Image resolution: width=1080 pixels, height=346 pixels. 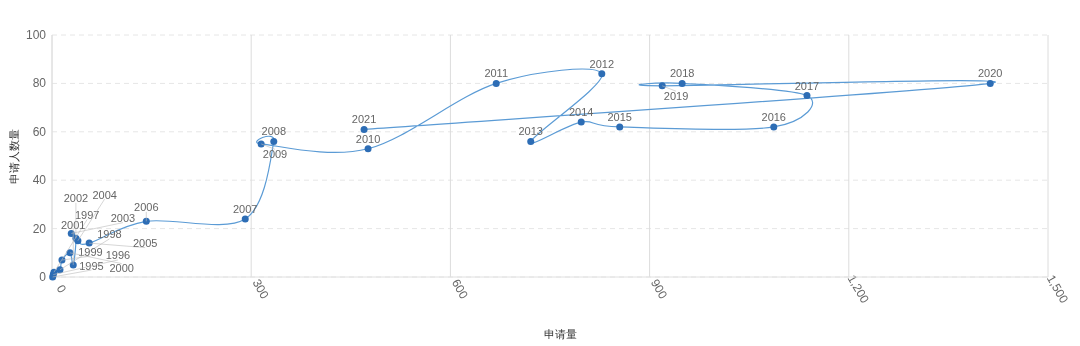 What do you see at coordinates (39, 131) in the screenshot?
I see `y-tick-label: 60` at bounding box center [39, 131].